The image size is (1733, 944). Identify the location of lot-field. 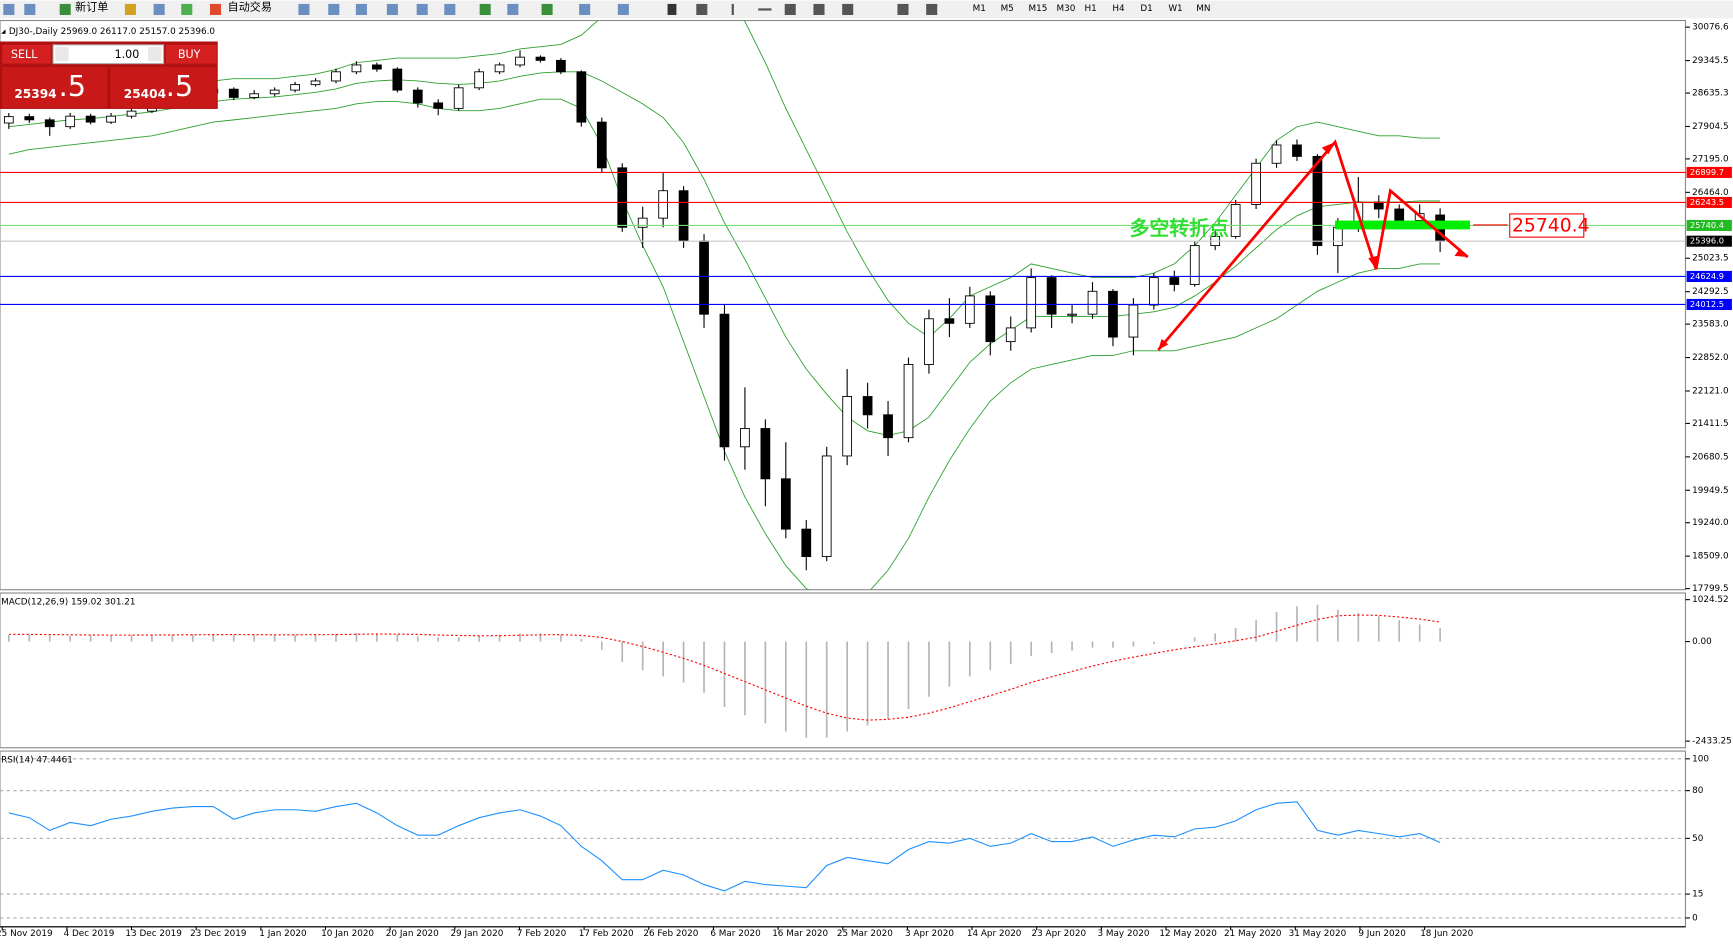
(108, 54).